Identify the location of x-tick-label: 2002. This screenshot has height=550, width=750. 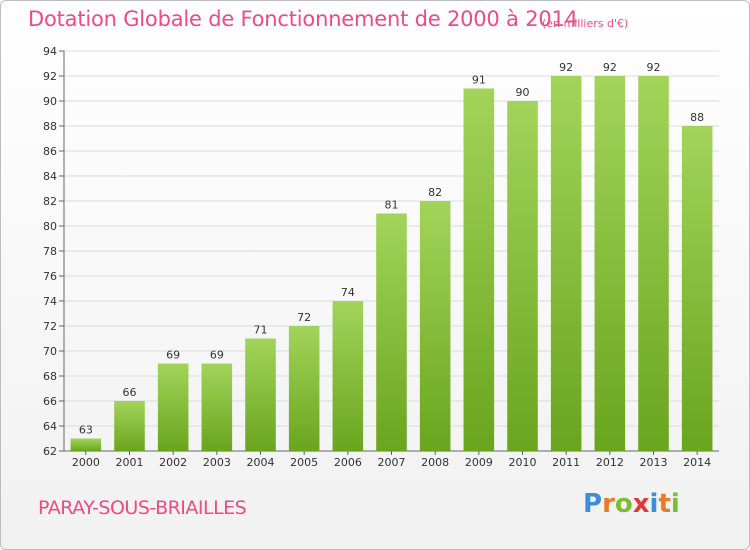
(173, 462).